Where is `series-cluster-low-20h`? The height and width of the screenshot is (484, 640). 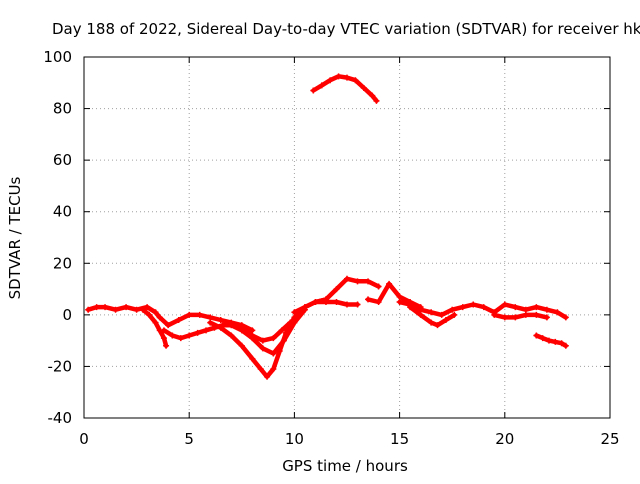
series-cluster-low-20h is located at coordinates (520, 316).